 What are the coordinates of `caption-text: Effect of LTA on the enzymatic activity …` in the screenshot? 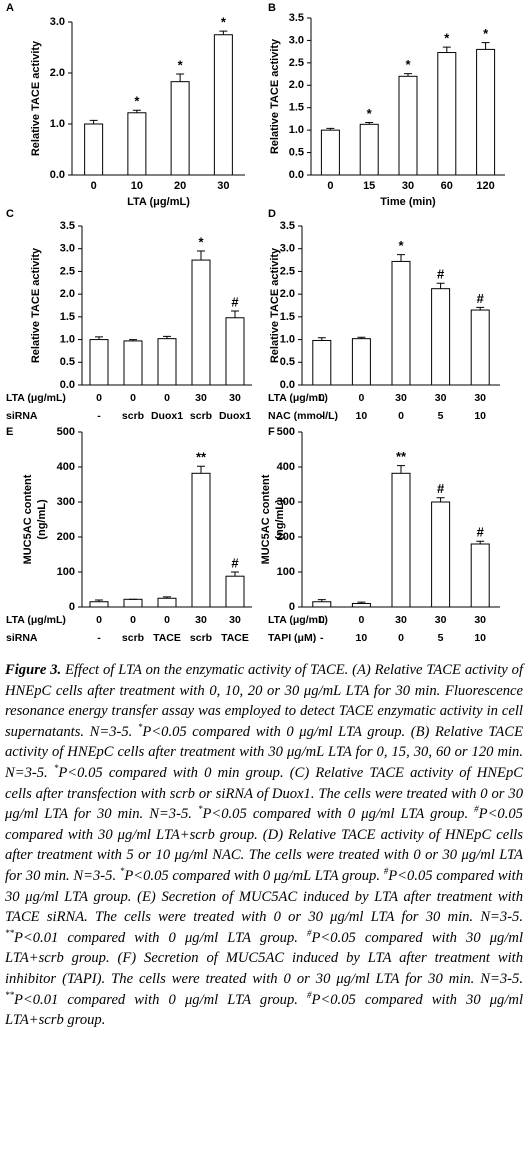 It's located at (264, 701).